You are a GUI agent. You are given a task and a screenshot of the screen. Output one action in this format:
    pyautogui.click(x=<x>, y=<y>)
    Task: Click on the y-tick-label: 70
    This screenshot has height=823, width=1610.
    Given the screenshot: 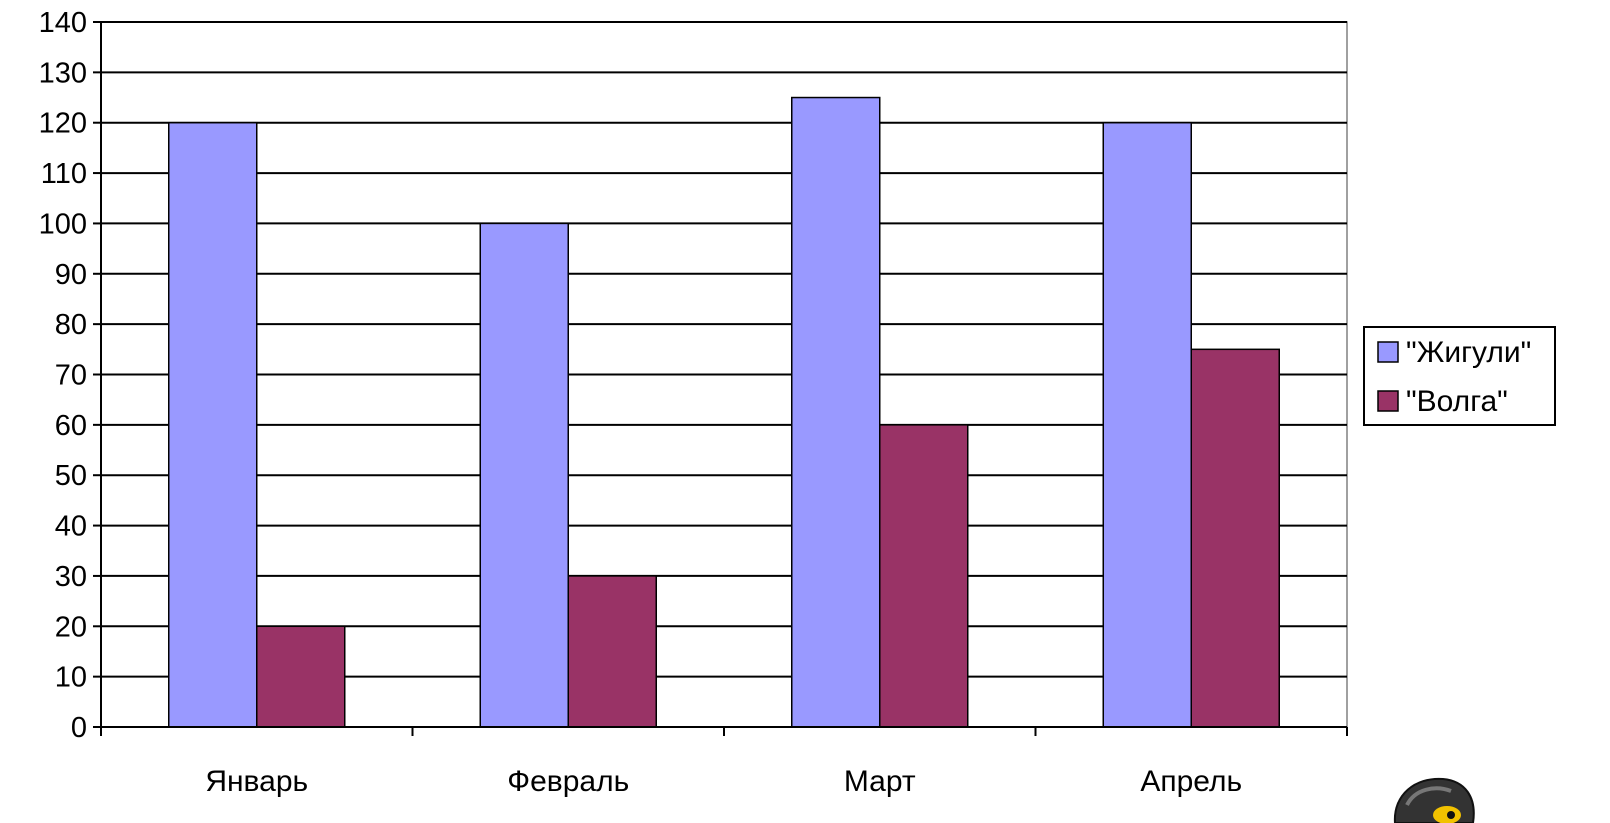 What is the action you would take?
    pyautogui.click(x=71, y=376)
    